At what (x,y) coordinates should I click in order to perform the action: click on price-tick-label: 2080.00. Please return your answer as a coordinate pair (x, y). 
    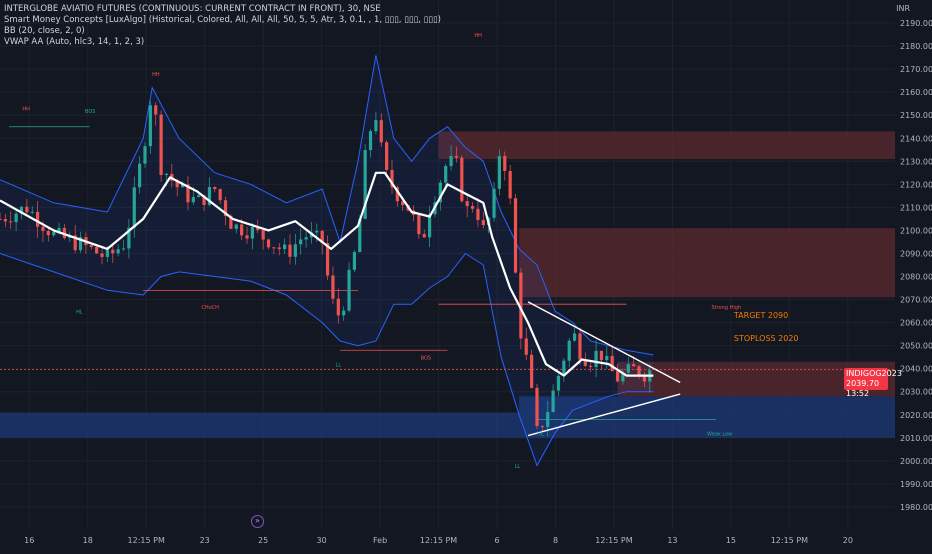
    Looking at the image, I should click on (916, 277).